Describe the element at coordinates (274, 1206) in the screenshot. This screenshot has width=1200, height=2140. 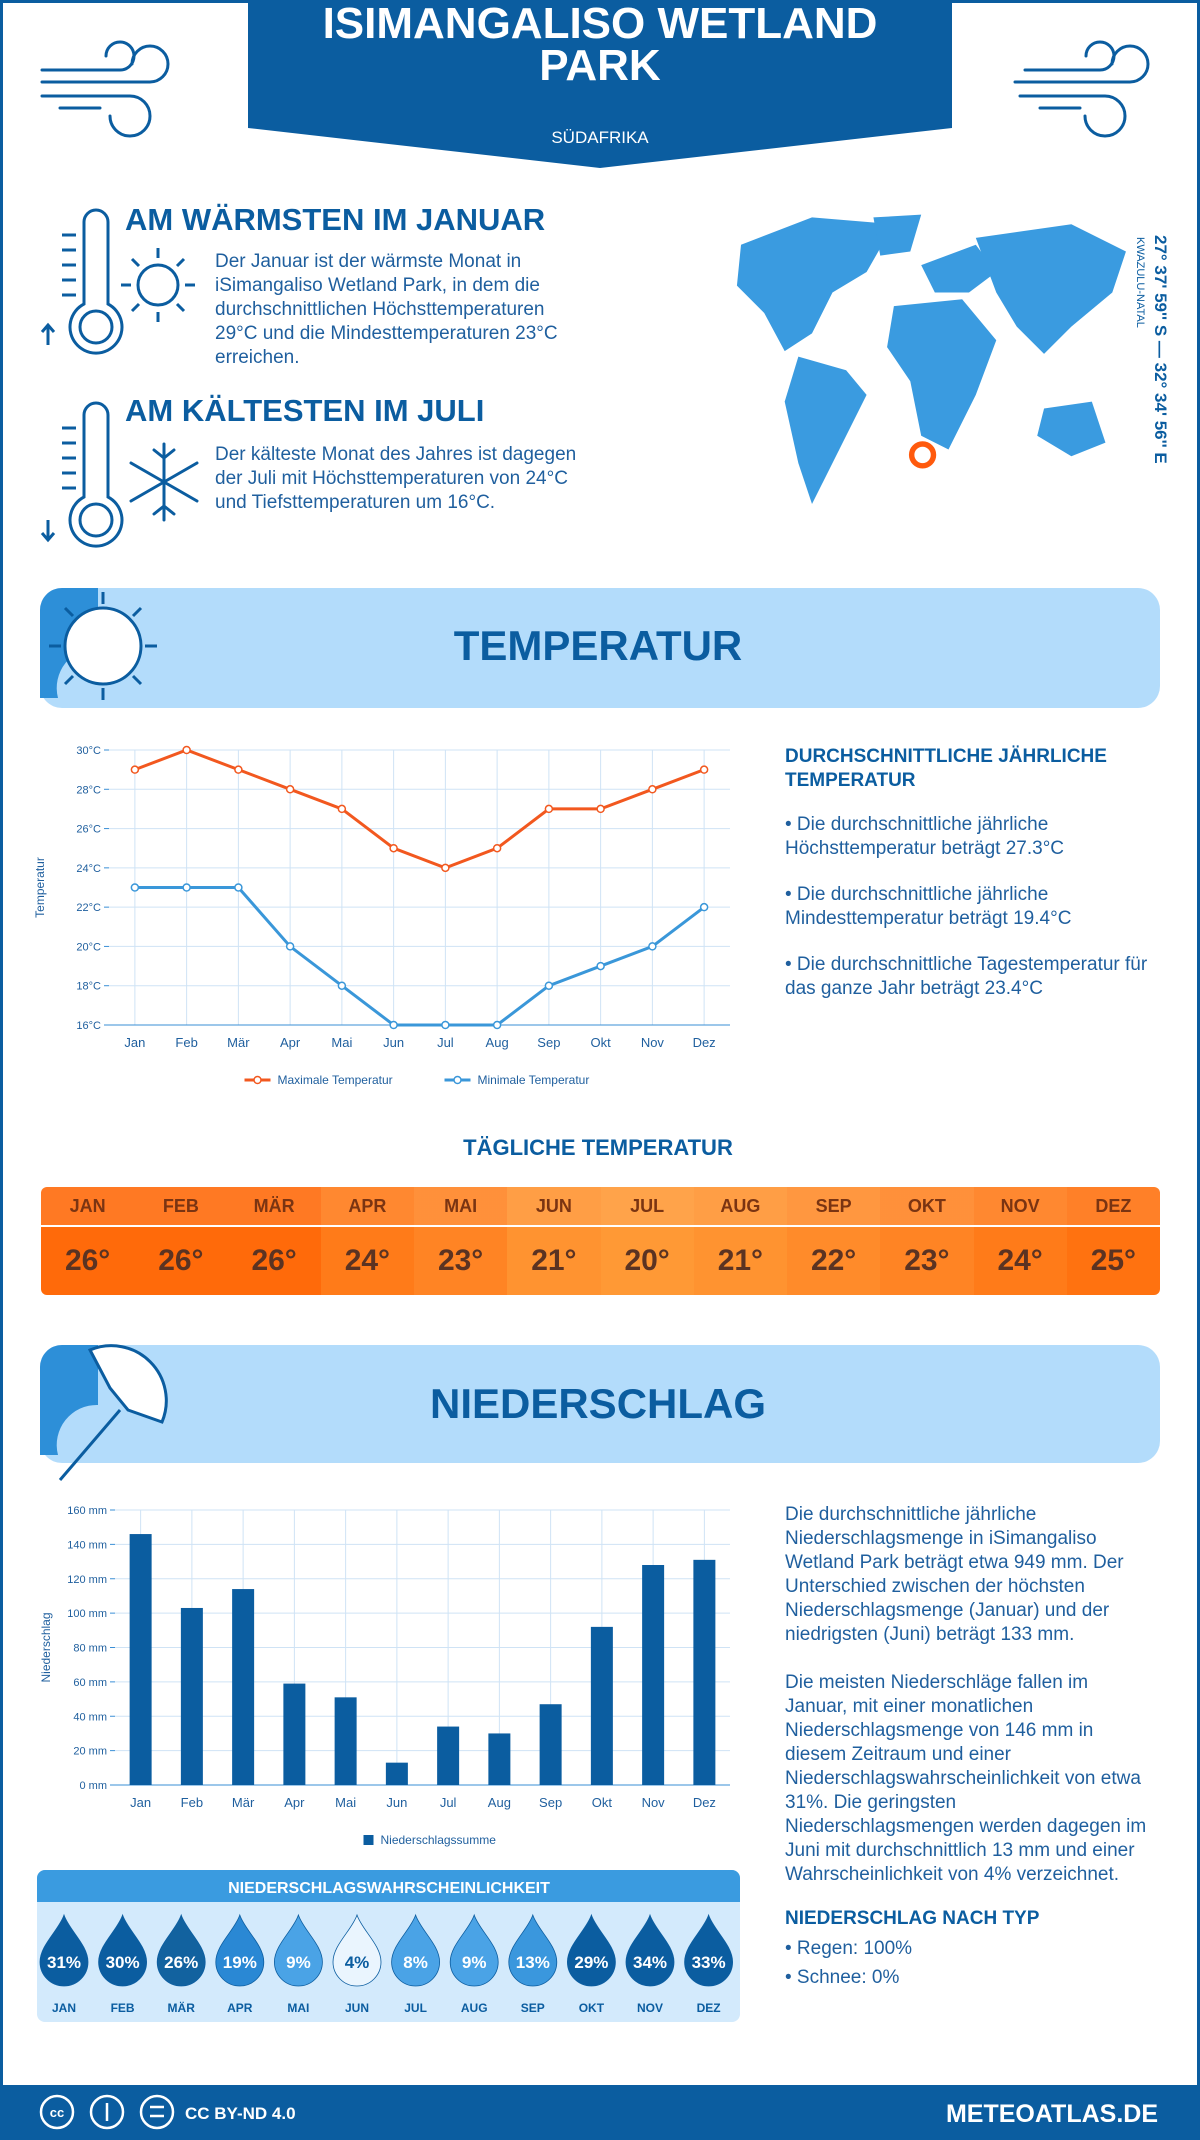
I see `month-cell: MÄR` at that location.